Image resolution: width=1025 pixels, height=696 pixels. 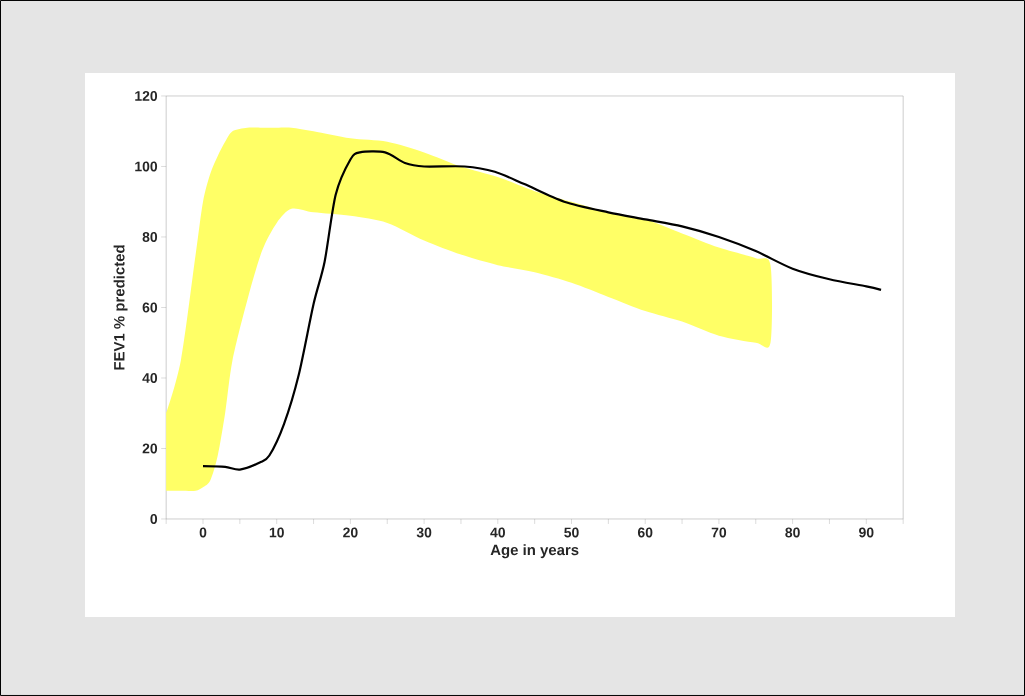 What do you see at coordinates (150, 378) in the screenshot?
I see `y-tick-label: 40` at bounding box center [150, 378].